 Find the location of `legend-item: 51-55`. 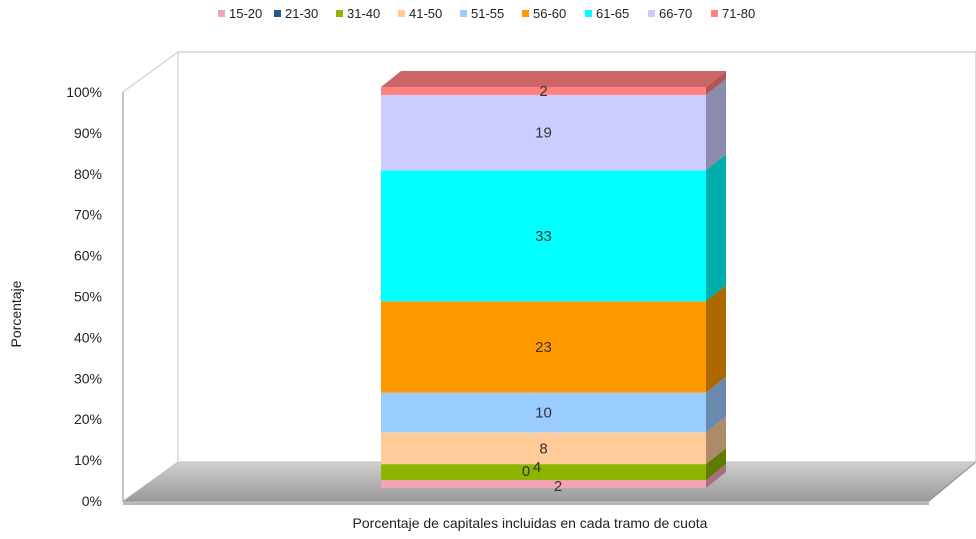

legend-item: 51-55 is located at coordinates (482, 13).